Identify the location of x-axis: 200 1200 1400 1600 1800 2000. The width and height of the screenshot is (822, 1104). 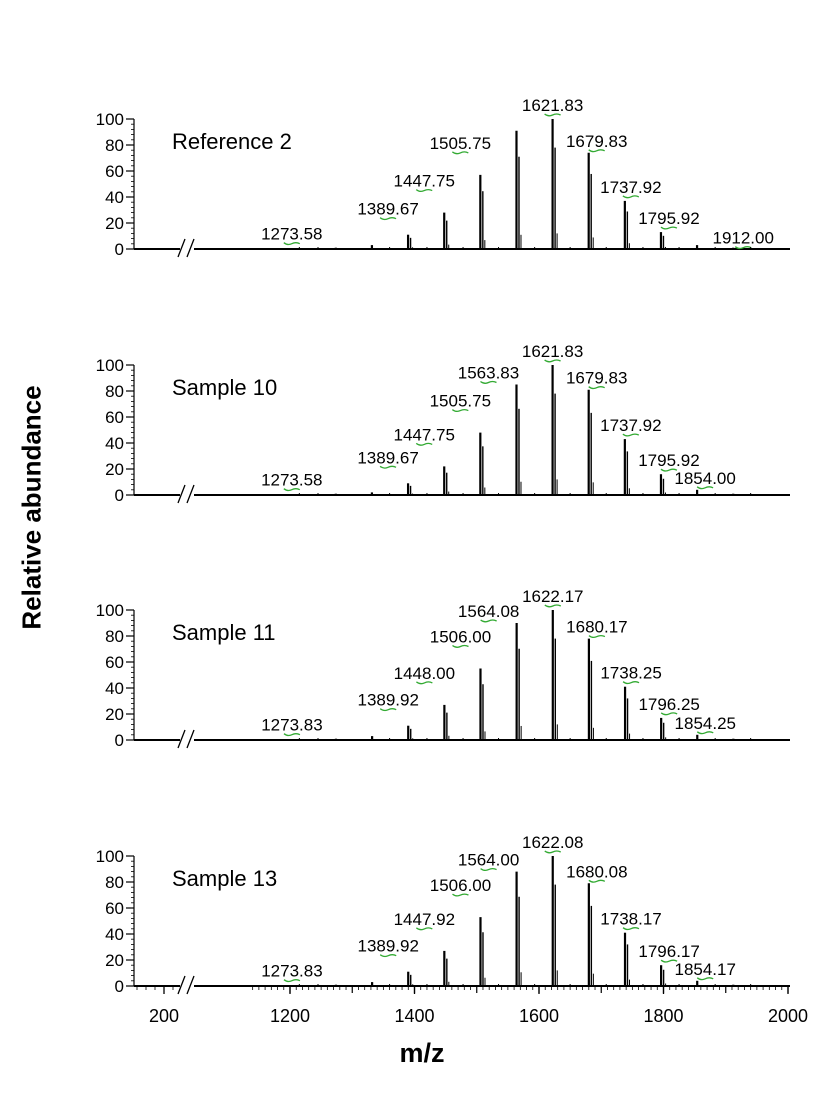
(472, 1006).